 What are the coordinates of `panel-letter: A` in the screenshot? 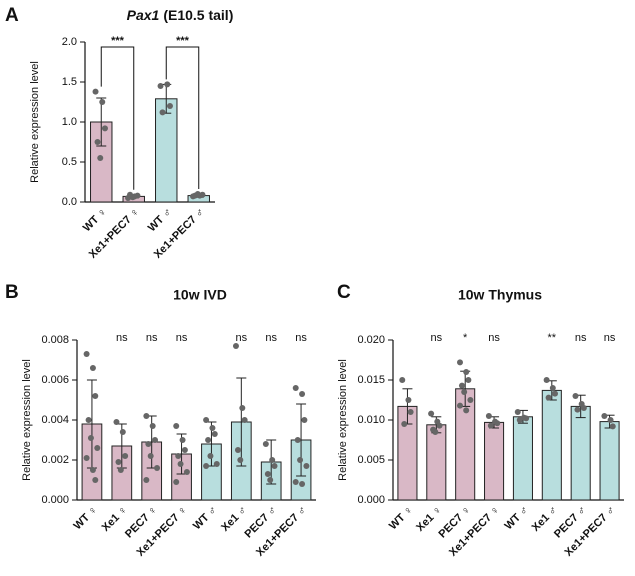 It's located at (12, 15).